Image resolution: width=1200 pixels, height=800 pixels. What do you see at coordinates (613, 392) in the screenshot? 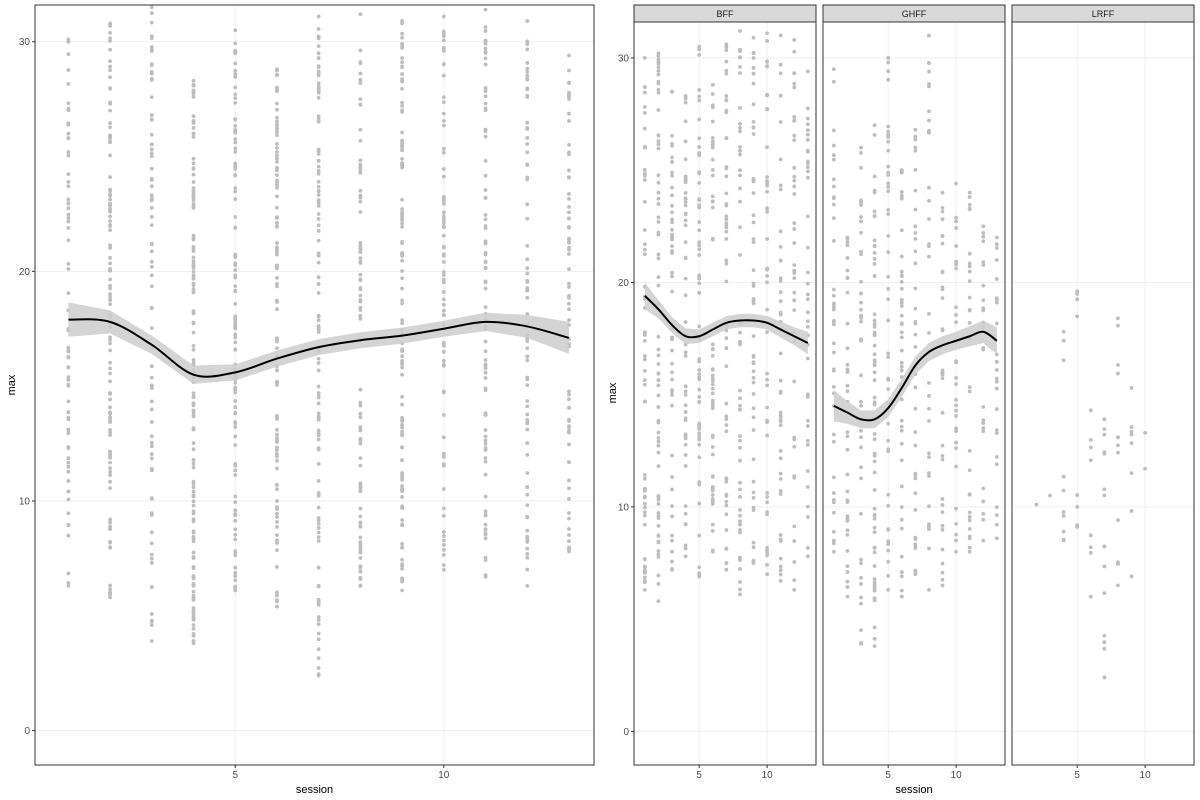
I see `facet-y-axis-title: max` at bounding box center [613, 392].